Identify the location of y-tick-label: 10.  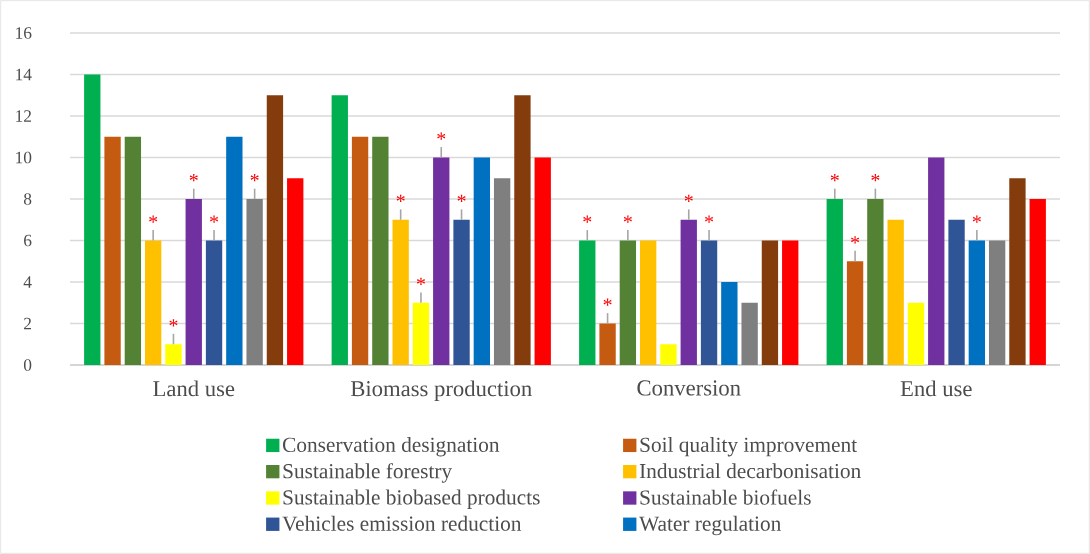
(24, 157).